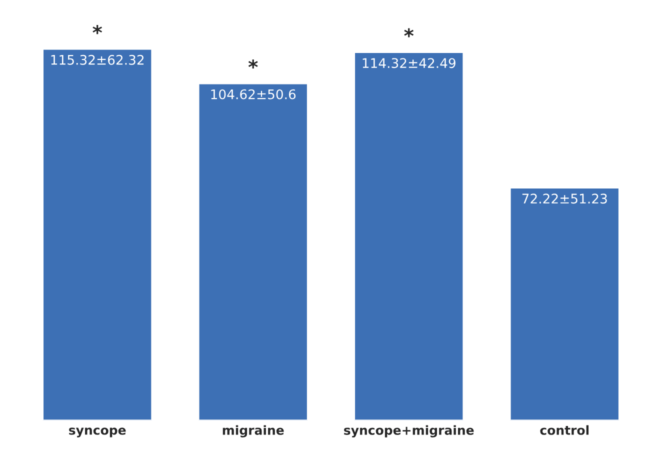  What do you see at coordinates (253, 94) in the screenshot?
I see `data-label: 104.62±50.6` at bounding box center [253, 94].